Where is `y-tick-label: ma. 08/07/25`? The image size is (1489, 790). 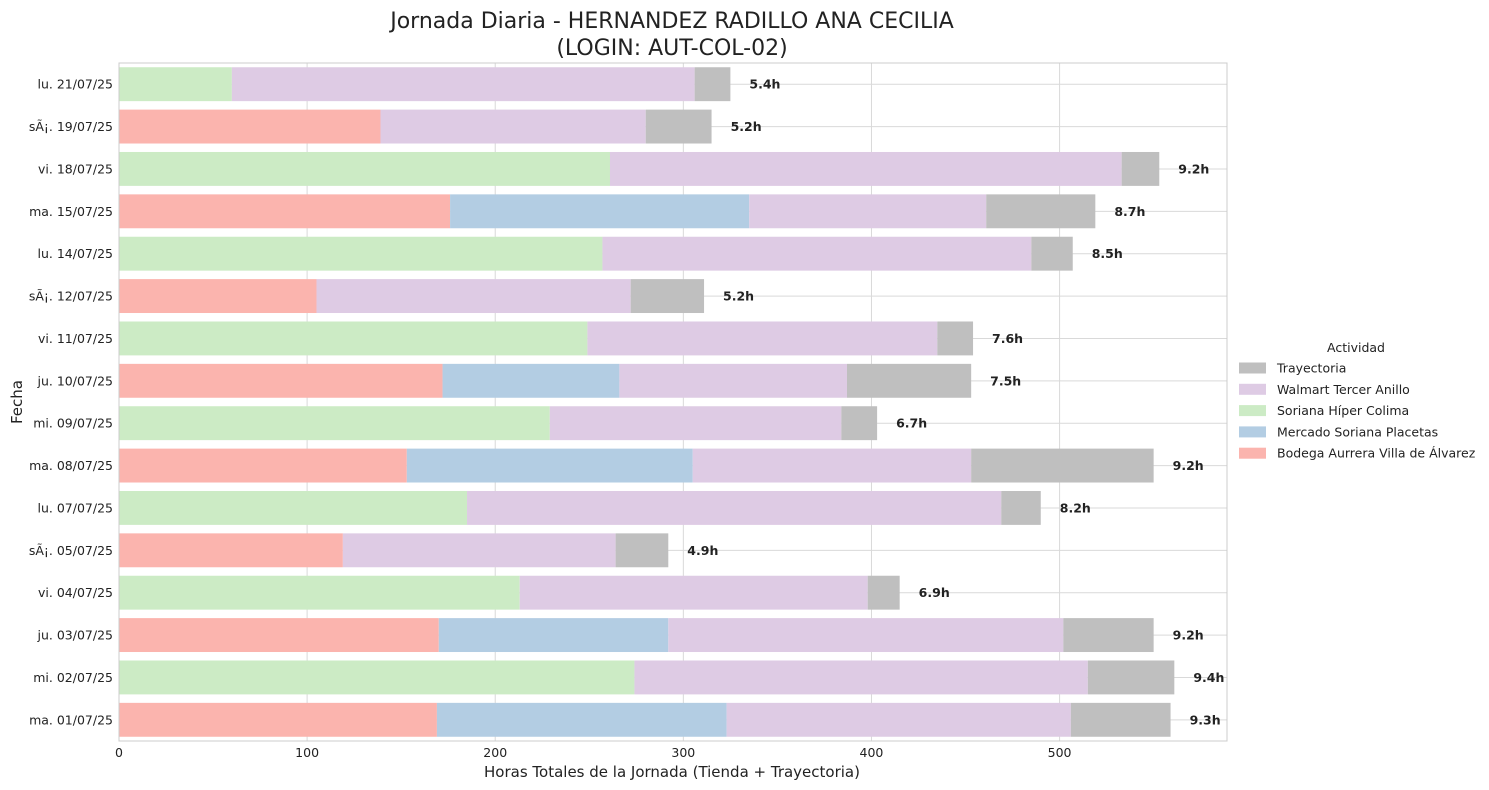
y-tick-label: ma. 08/07/25 is located at coordinates (71, 465).